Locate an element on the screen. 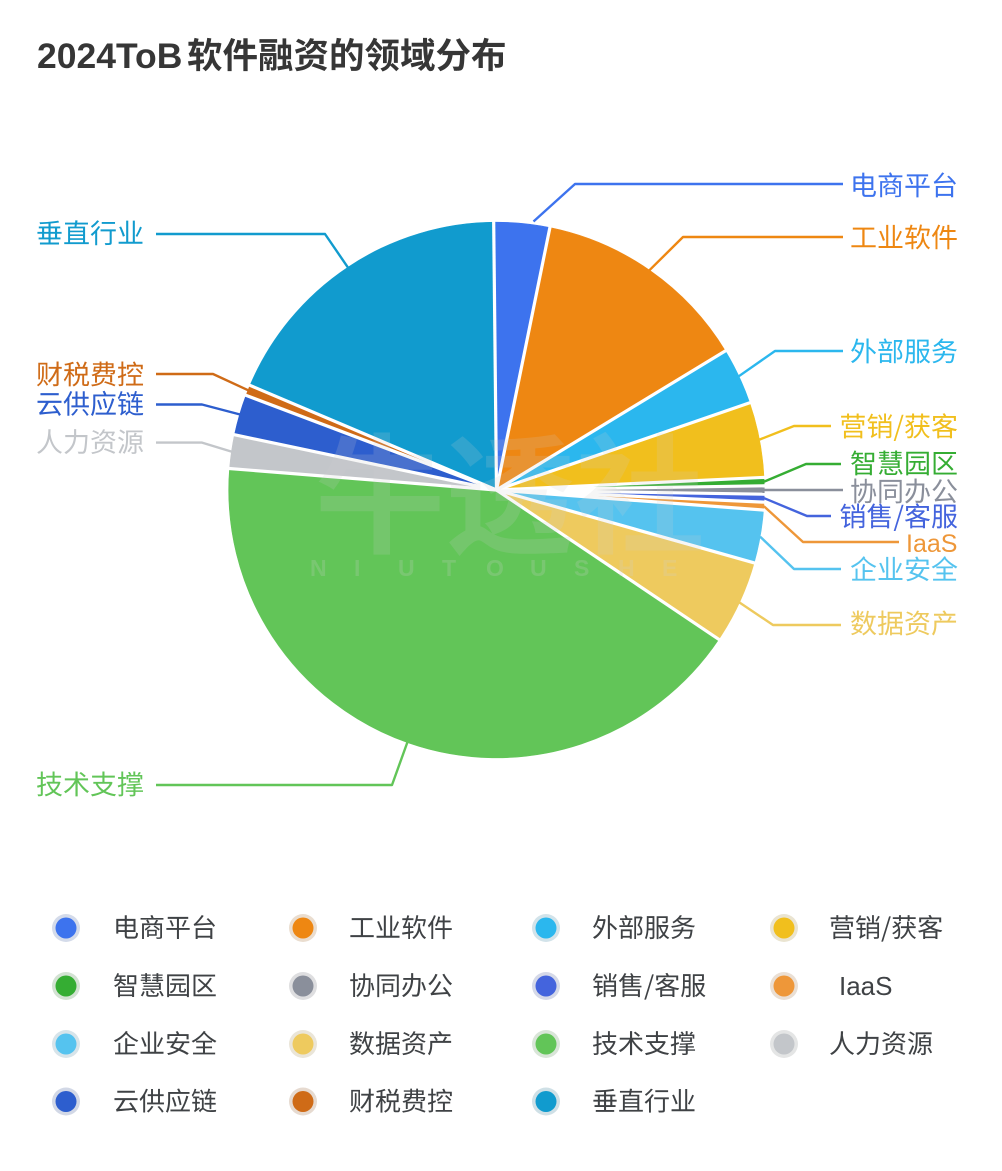 This screenshot has width=1002, height=1171. svg-text: N is located at coordinates (318, 568).